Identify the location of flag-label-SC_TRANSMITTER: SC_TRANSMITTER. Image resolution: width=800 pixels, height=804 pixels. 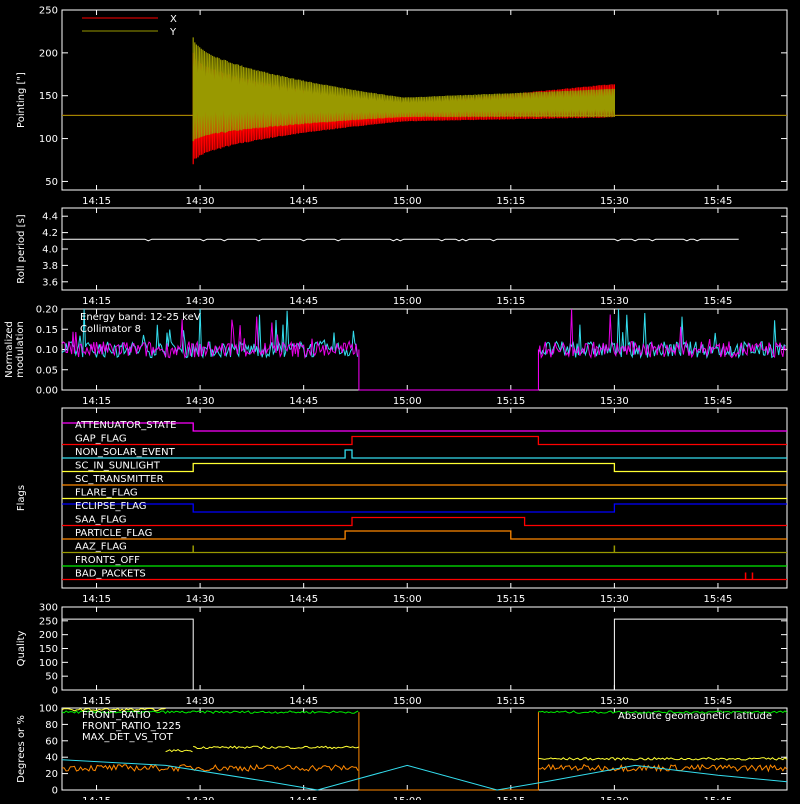
(119, 479).